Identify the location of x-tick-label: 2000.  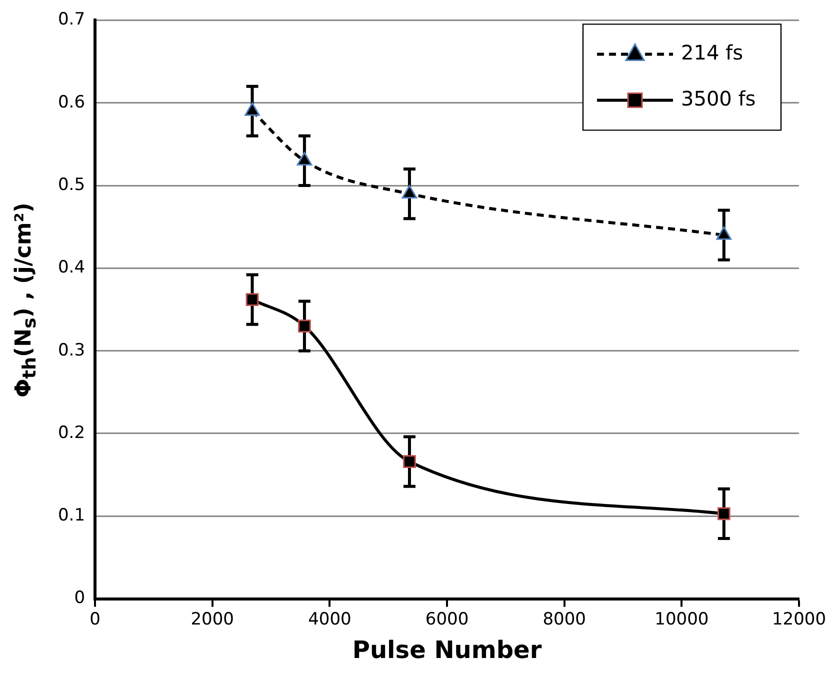
(212, 619).